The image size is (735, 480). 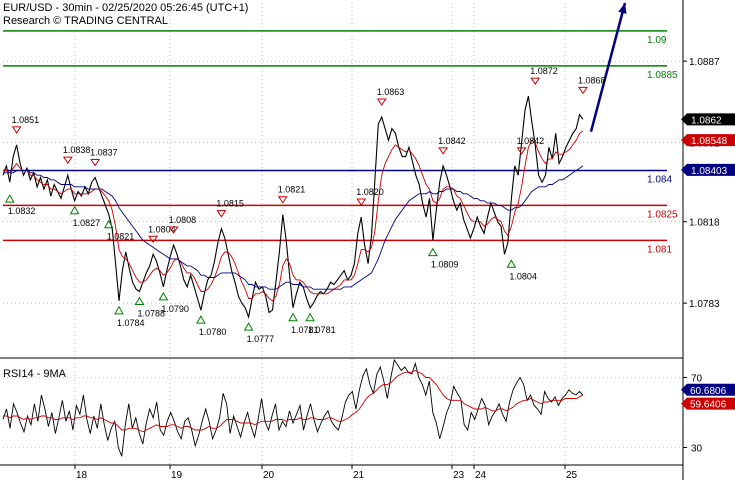 What do you see at coordinates (481, 475) in the screenshot?
I see `x-tick-label: 24` at bounding box center [481, 475].